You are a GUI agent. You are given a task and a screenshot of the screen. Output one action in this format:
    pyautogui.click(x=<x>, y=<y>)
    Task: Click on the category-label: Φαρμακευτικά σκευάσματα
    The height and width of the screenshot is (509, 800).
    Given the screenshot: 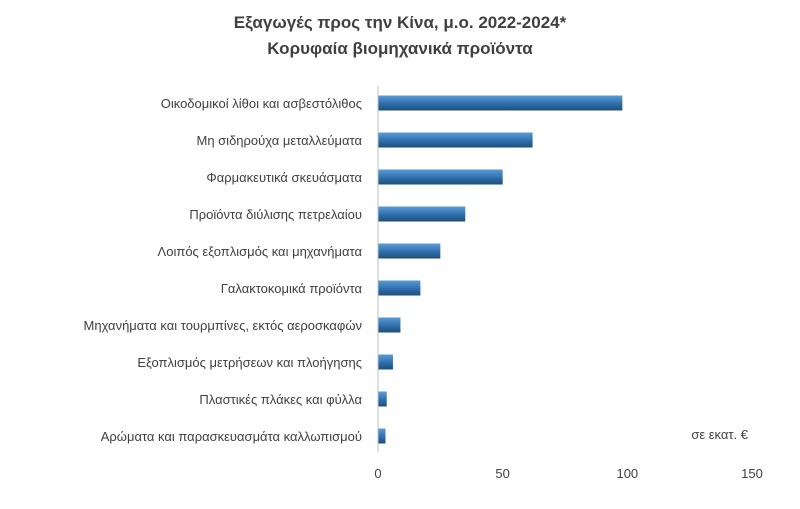 What is the action you would take?
    pyautogui.click(x=284, y=177)
    